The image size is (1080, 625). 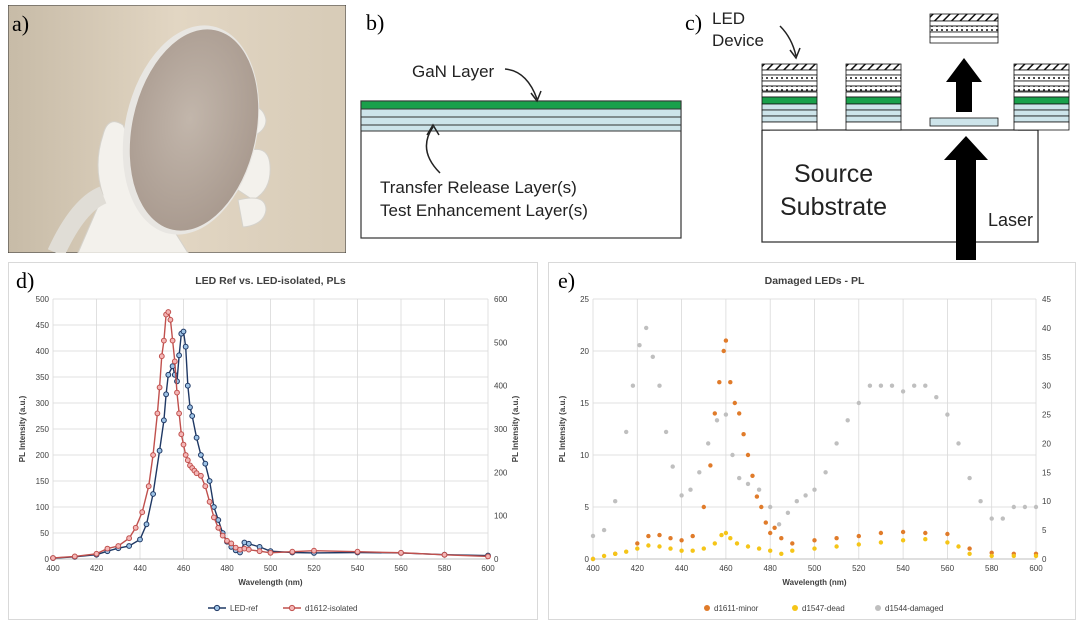 What do you see at coordinates (177, 130) in the screenshot?
I see `panel-a: a)` at bounding box center [177, 130].